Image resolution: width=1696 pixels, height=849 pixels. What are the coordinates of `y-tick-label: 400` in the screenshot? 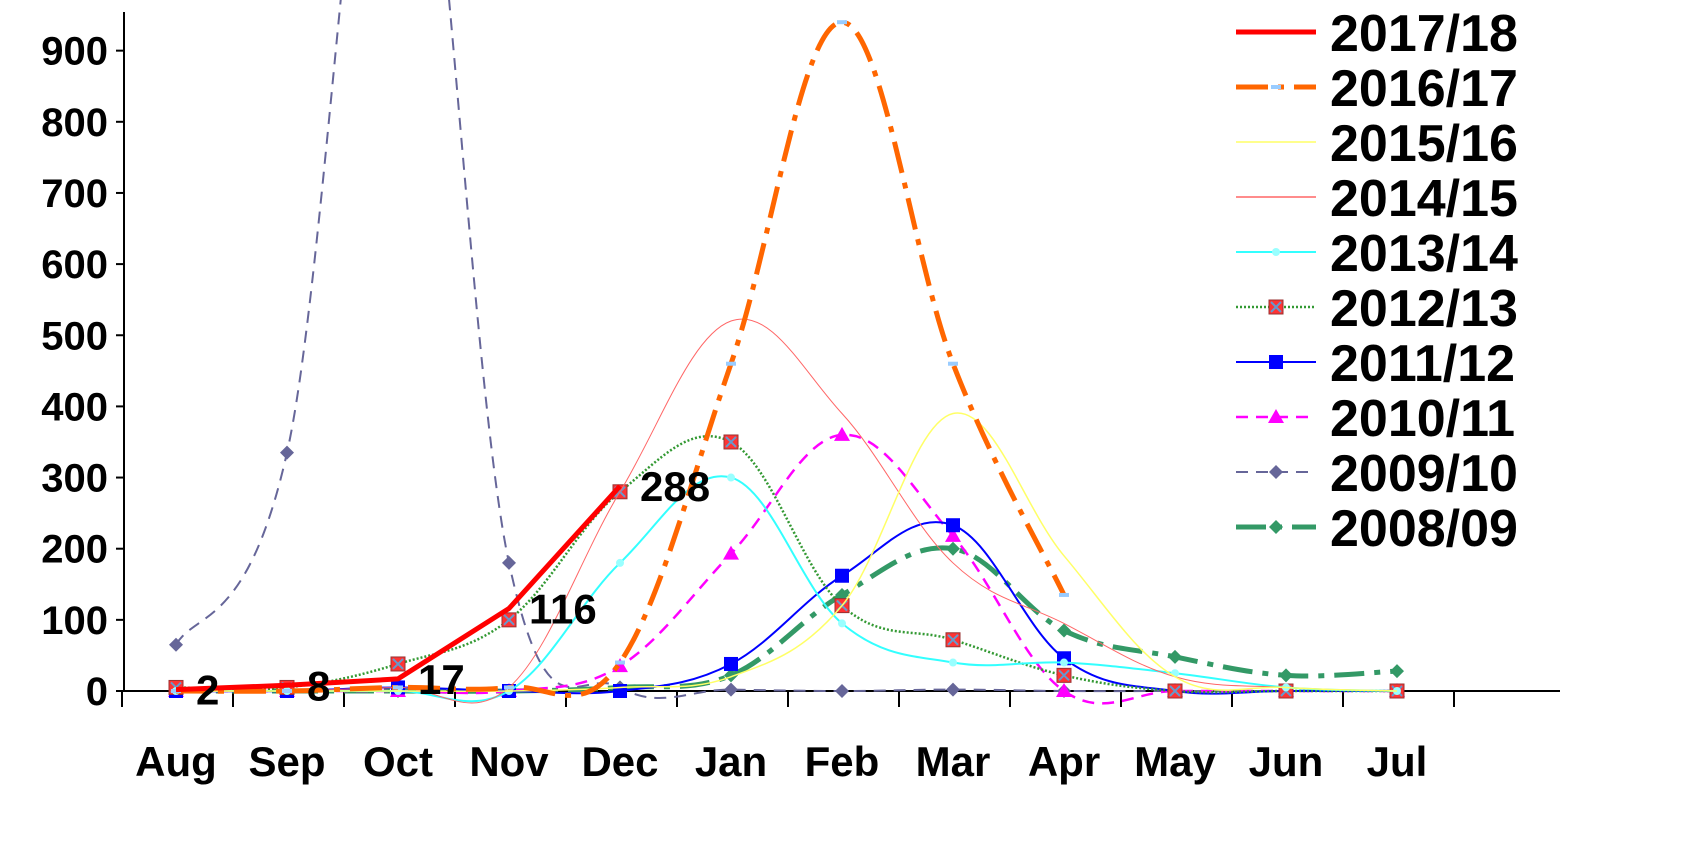 It's located at (74, 407).